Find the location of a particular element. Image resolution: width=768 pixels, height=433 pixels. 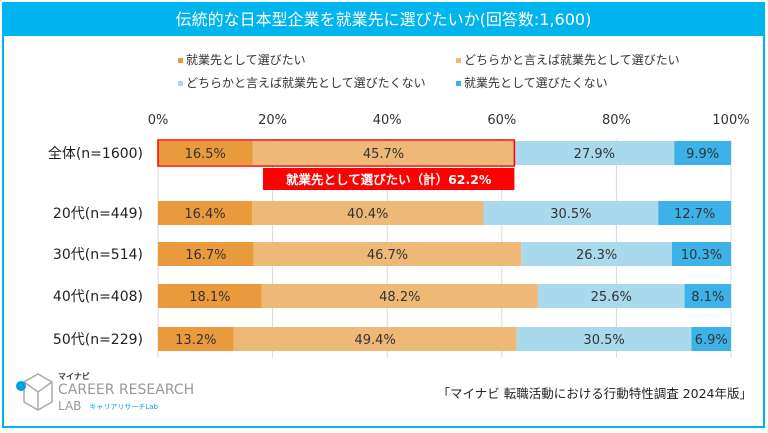

legend-item-2: どちらかと言えば就業先として選びたい is located at coordinates (568, 60).